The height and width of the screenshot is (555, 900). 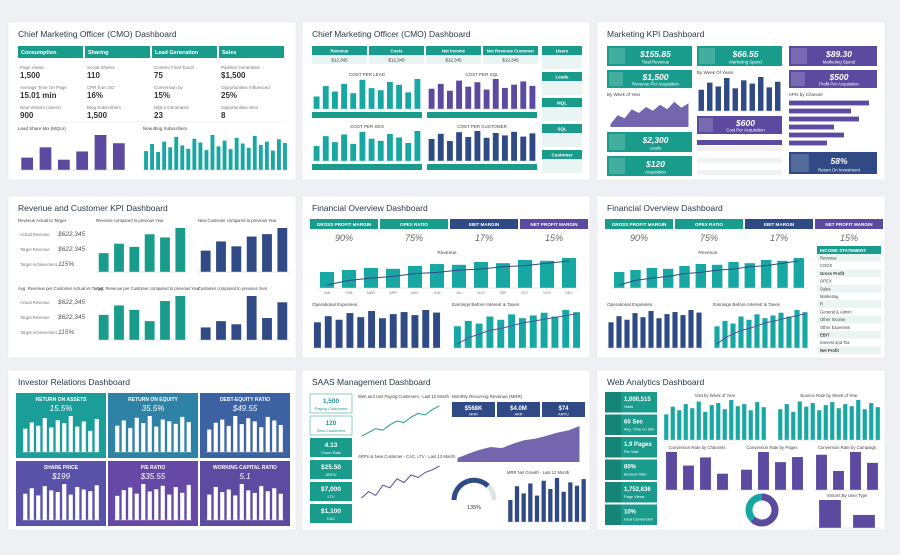 I want to click on side-header, so click(x=562, y=50).